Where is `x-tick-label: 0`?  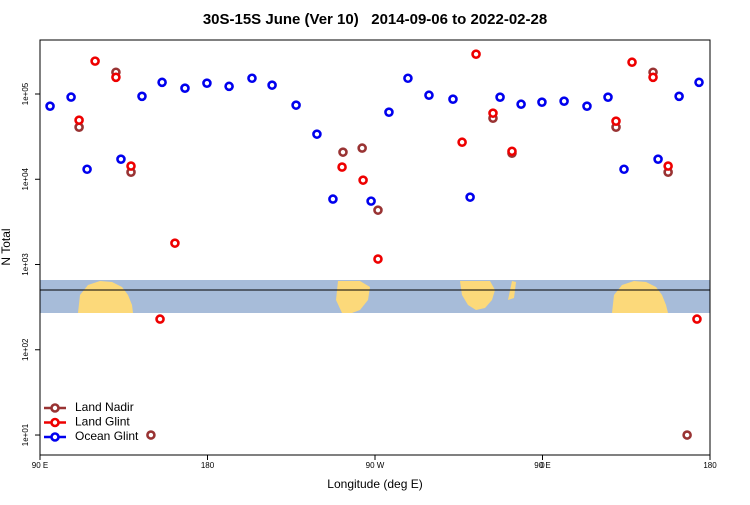
x-tick-label: 0 is located at coordinates (542, 465).